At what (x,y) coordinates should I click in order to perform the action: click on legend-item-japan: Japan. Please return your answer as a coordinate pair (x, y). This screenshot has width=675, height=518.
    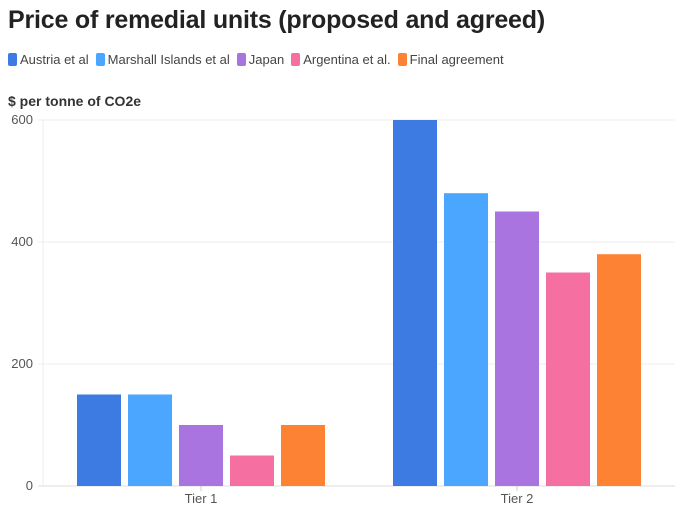
    Looking at the image, I should click on (260, 59).